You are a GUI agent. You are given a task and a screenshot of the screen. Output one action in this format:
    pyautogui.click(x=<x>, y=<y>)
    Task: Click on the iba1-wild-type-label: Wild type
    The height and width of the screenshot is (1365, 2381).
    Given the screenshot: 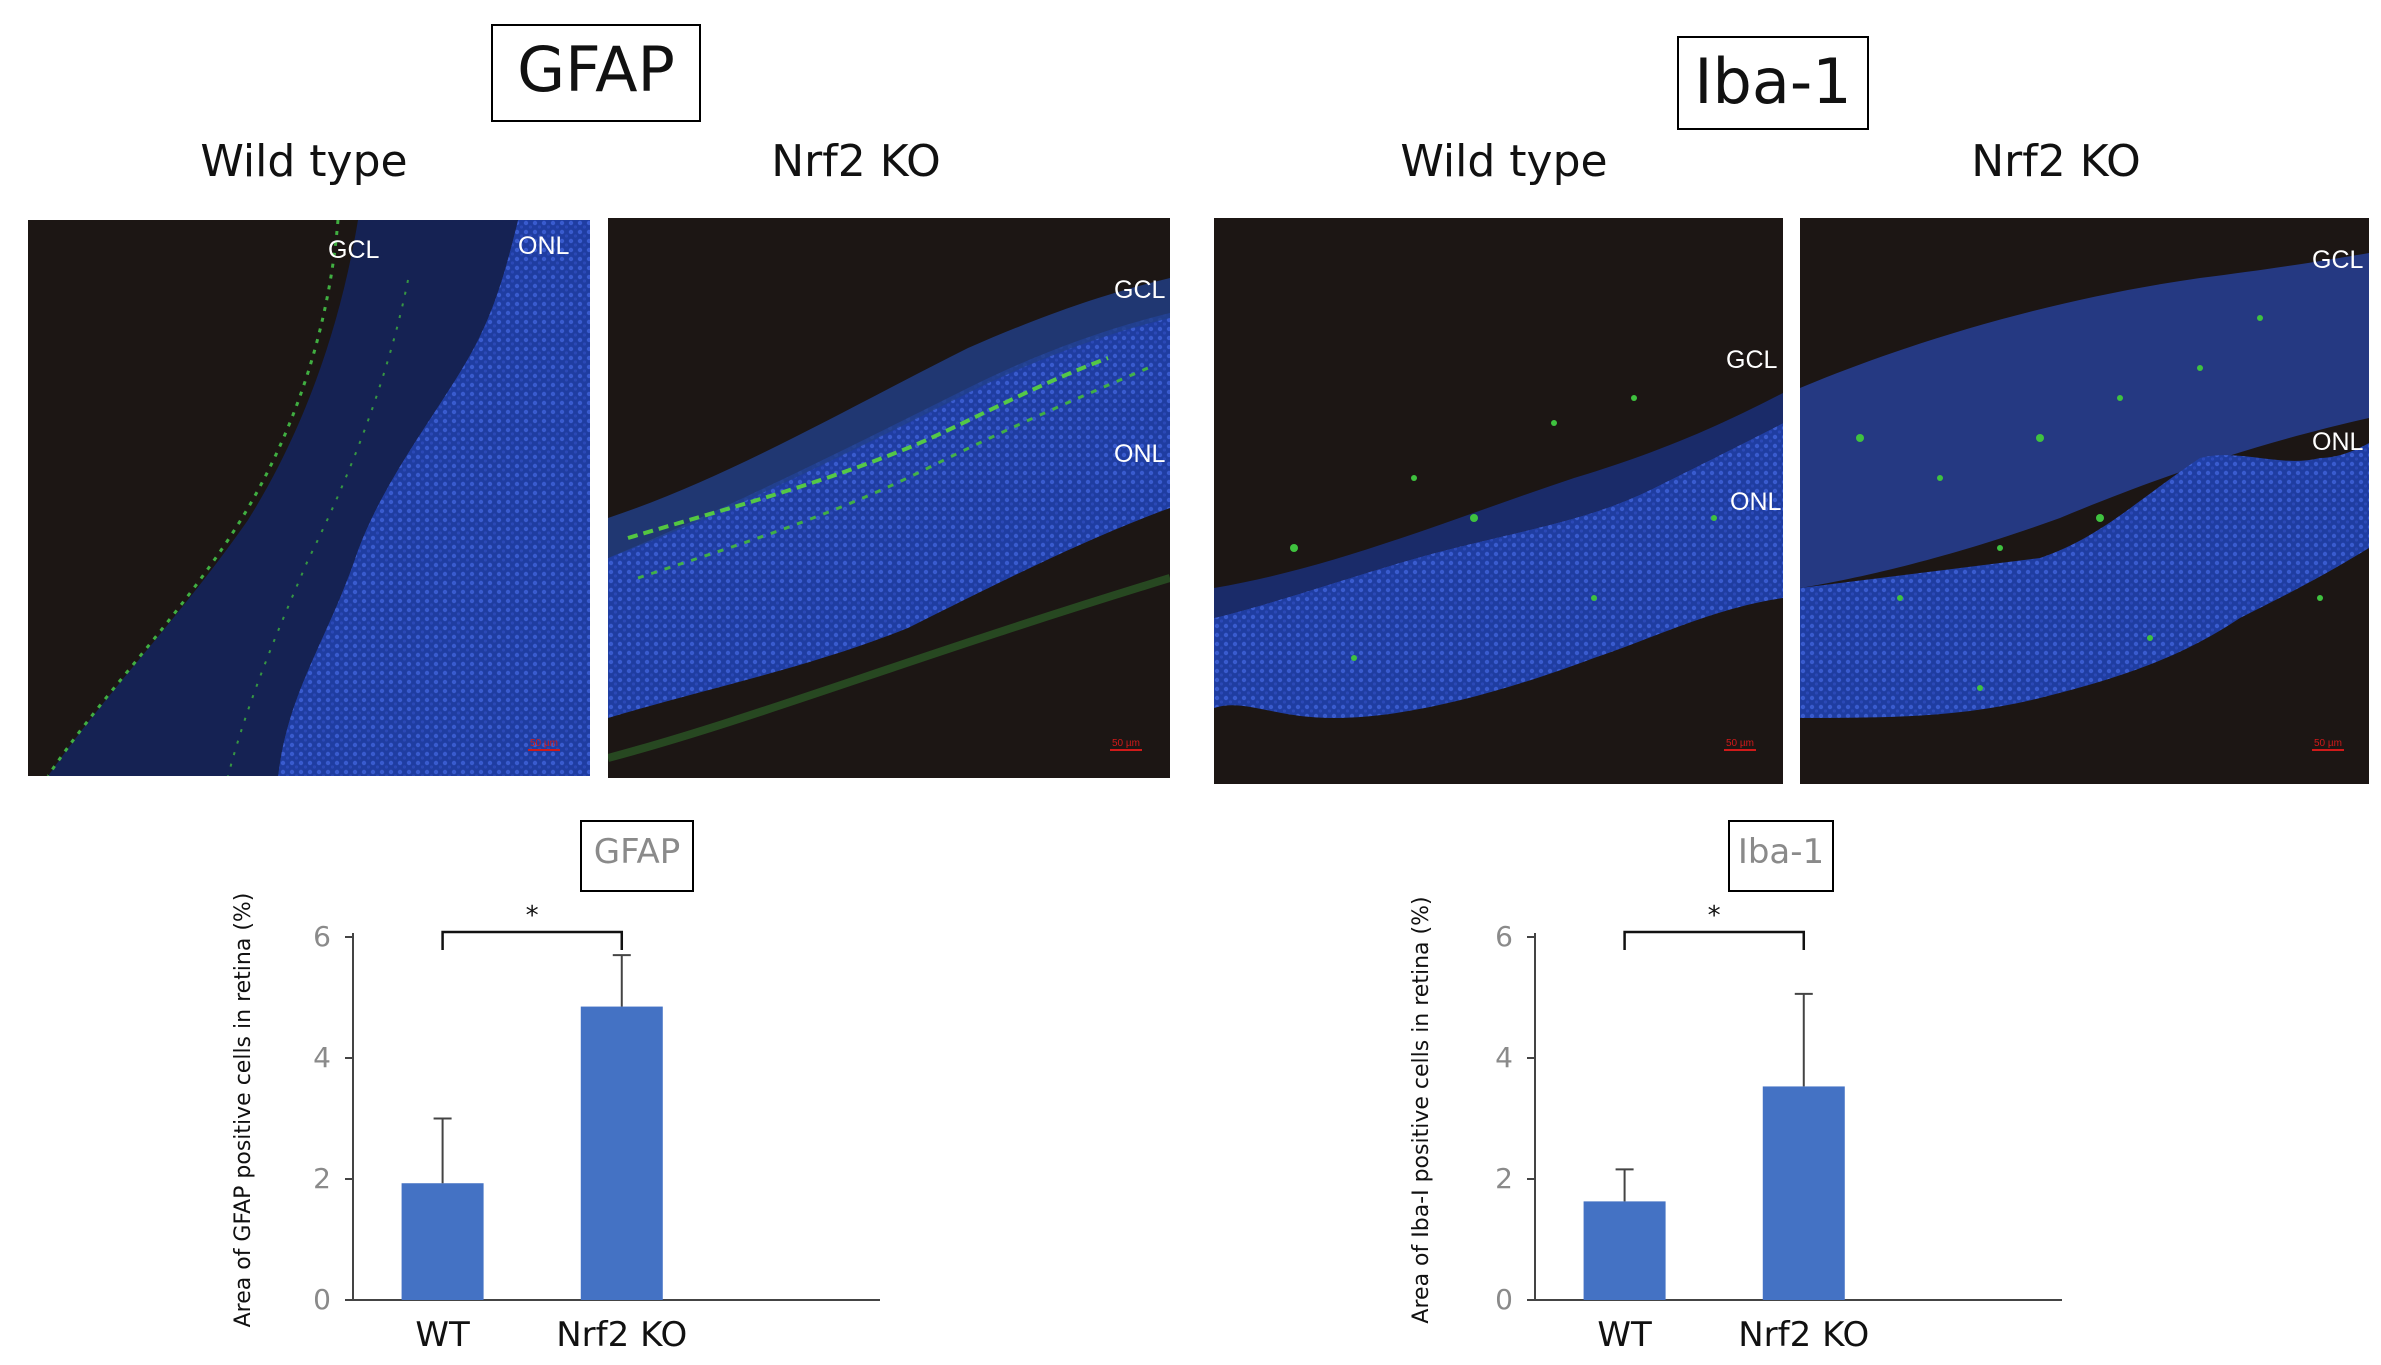 What is the action you would take?
    pyautogui.click(x=1504, y=161)
    